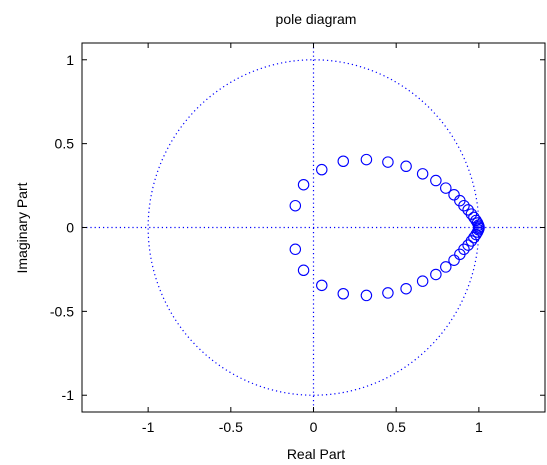 The width and height of the screenshot is (547, 465). What do you see at coordinates (70, 60) in the screenshot?
I see `y-tick-label: 1` at bounding box center [70, 60].